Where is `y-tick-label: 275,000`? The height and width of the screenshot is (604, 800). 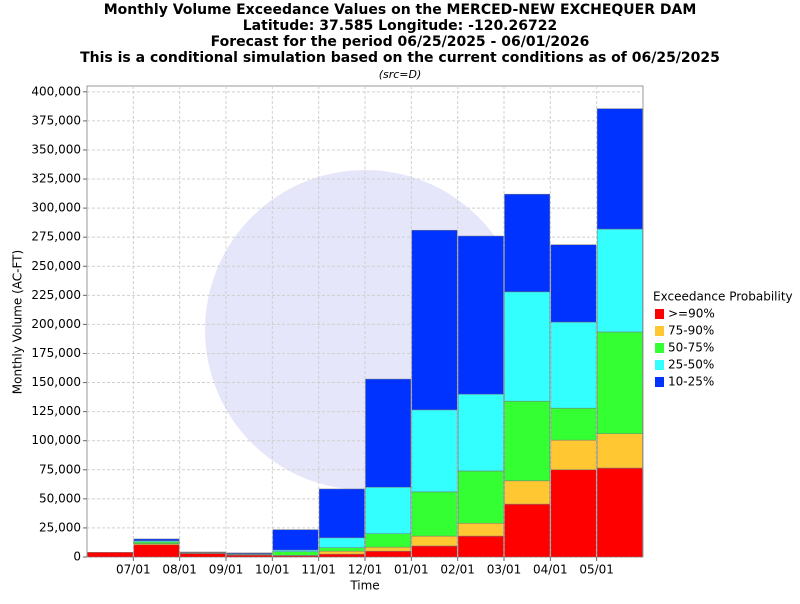
y-tick-label: 275,000 is located at coordinates (56, 237).